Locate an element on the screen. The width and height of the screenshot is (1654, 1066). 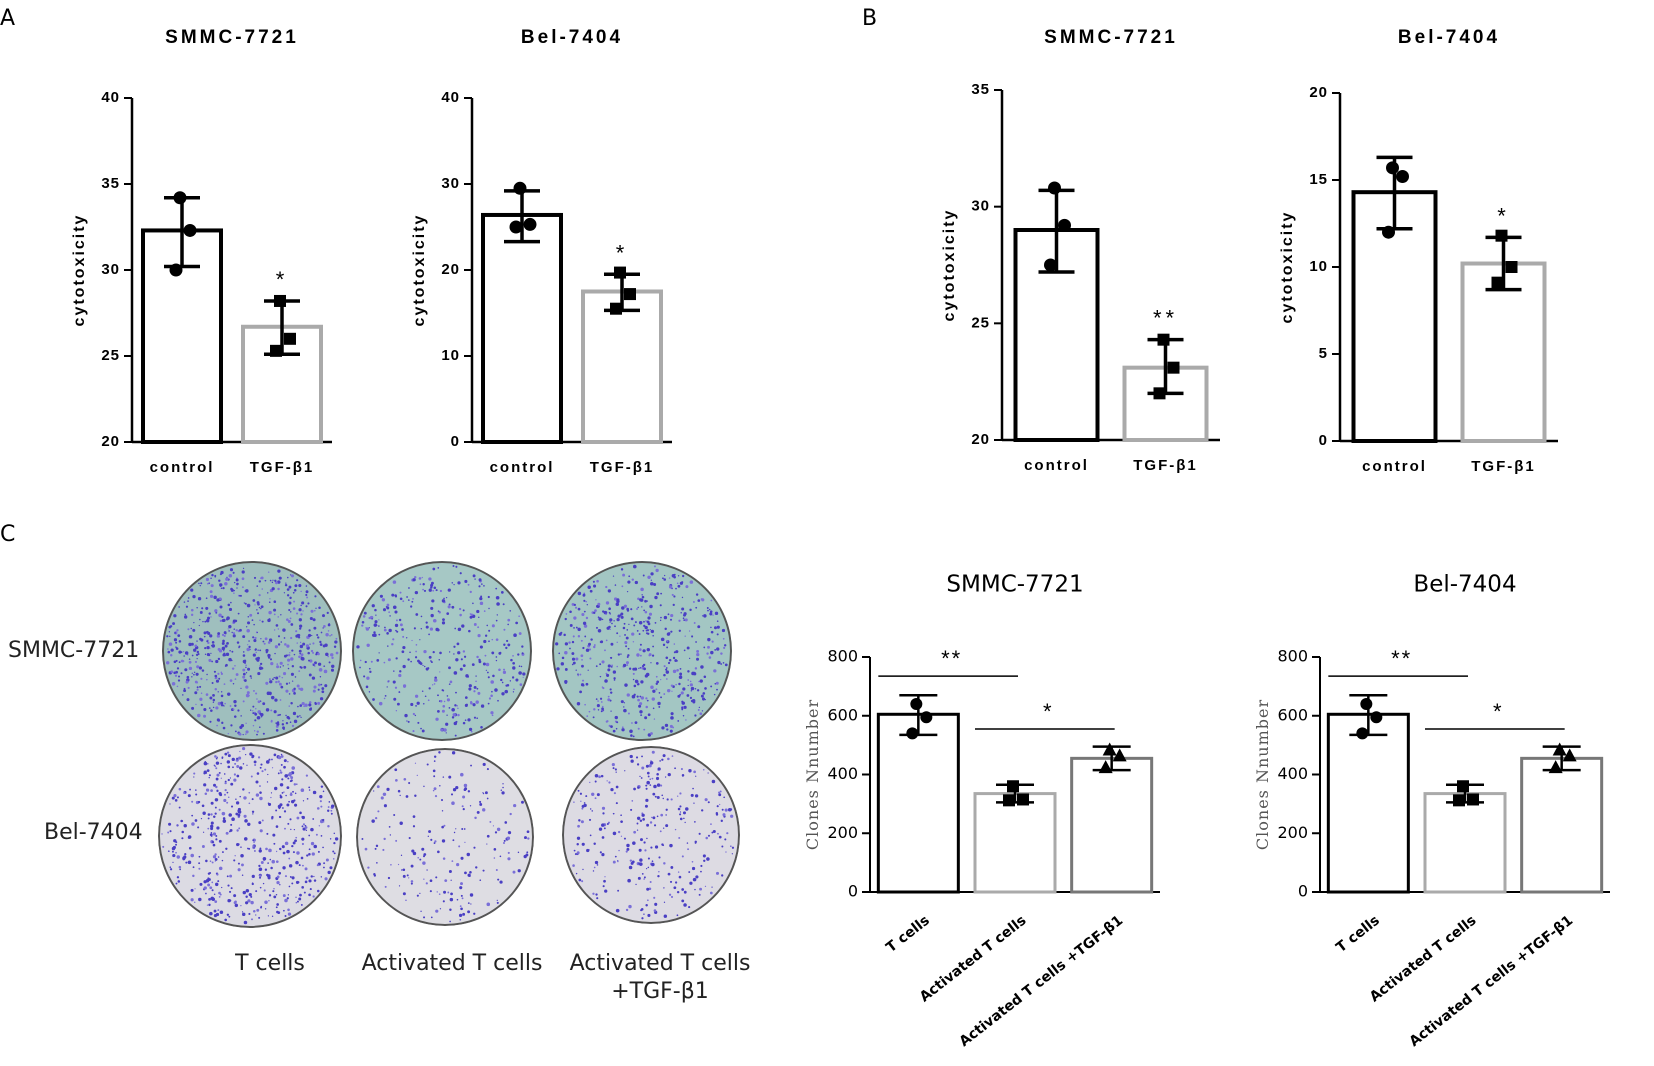
plate-smmc7721-activated is located at coordinates (442, 651).